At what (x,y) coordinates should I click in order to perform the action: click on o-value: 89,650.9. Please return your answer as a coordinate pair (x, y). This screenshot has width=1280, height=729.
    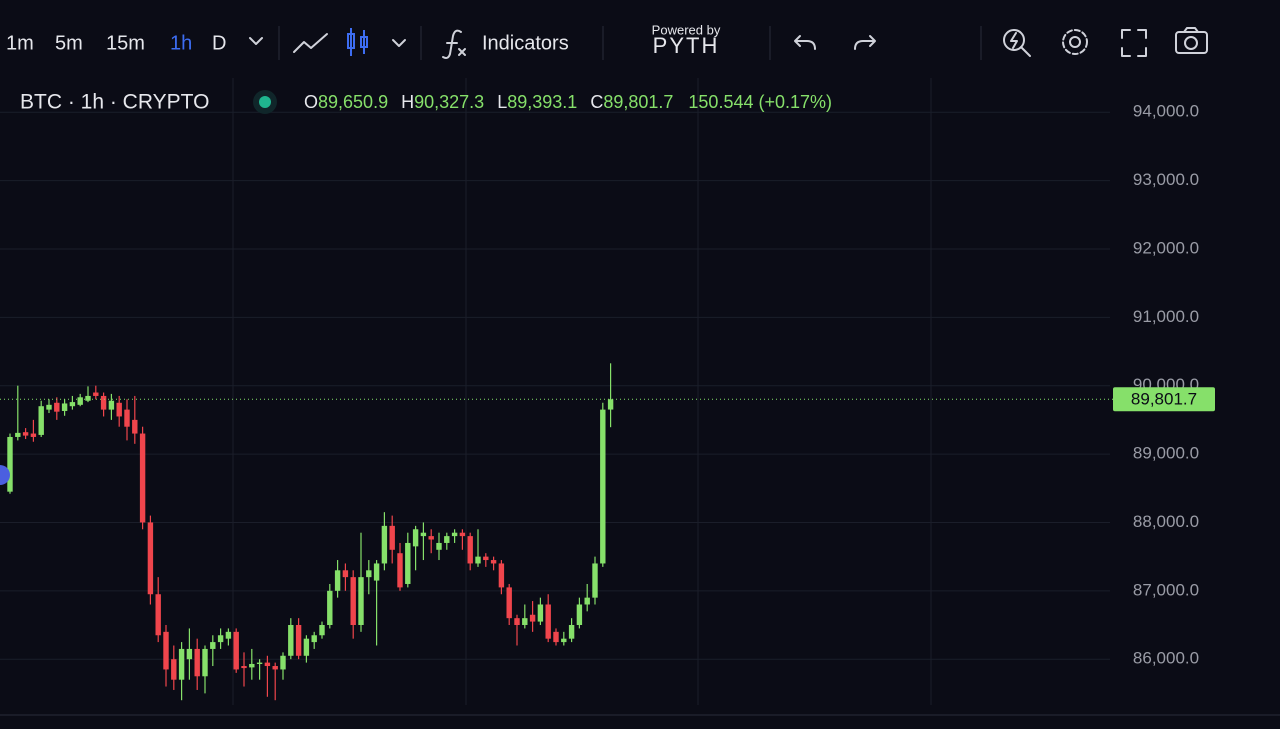
    Looking at the image, I should click on (353, 102).